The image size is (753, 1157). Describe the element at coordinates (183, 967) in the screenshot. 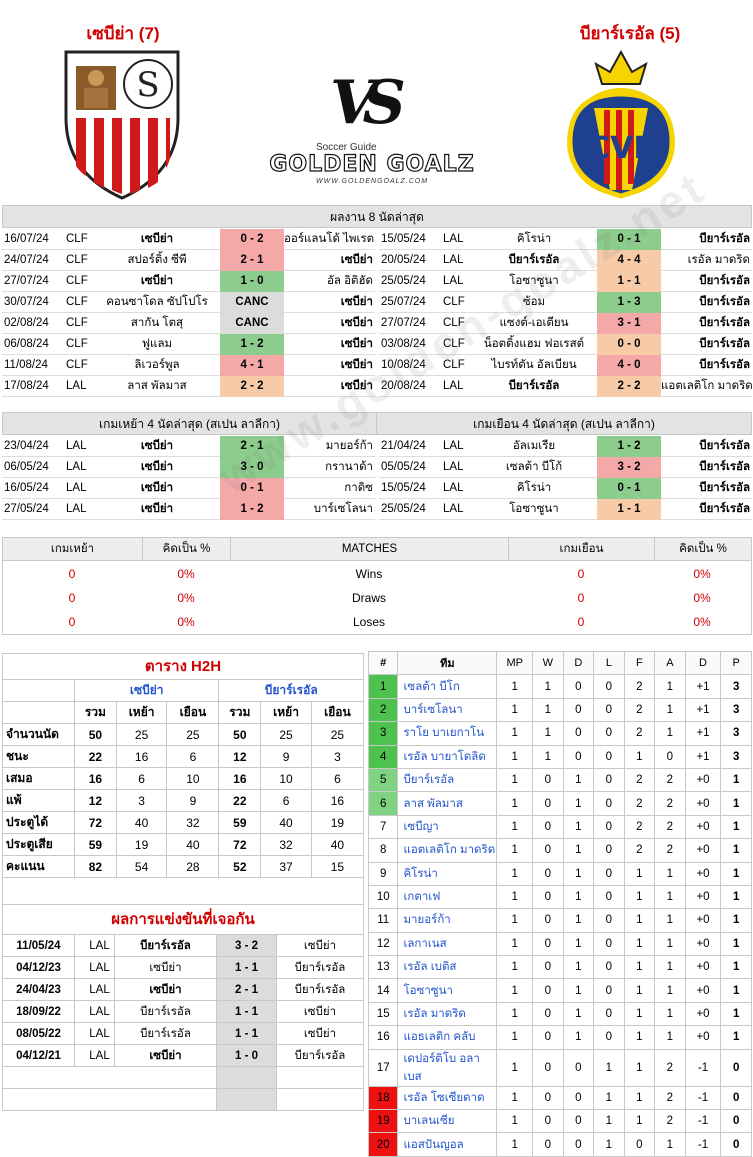

I see `result-row: 04/12/23 LAL เซบีย่า 1 - 1 บียาร์เรอัล` at that location.